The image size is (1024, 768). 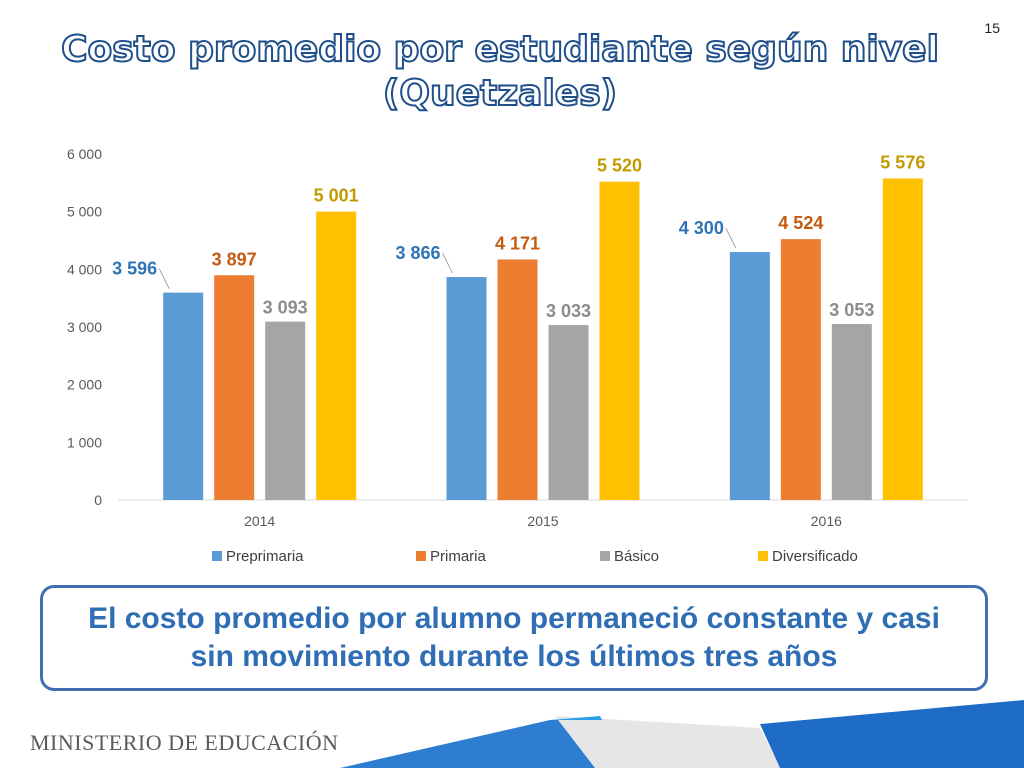 I want to click on data-label: 4 524, so click(x=800, y=223).